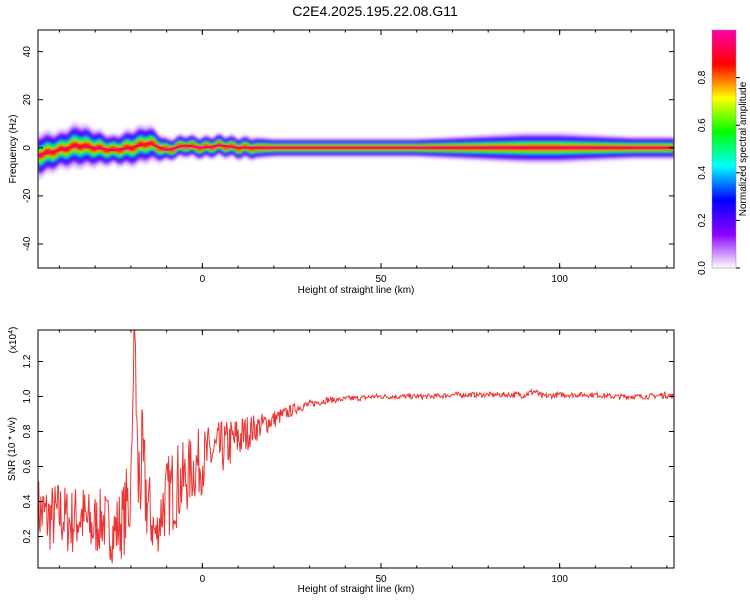 The image size is (750, 600). Describe the element at coordinates (27, 501) in the screenshot. I see `y-tick-label: 0.4` at that location.